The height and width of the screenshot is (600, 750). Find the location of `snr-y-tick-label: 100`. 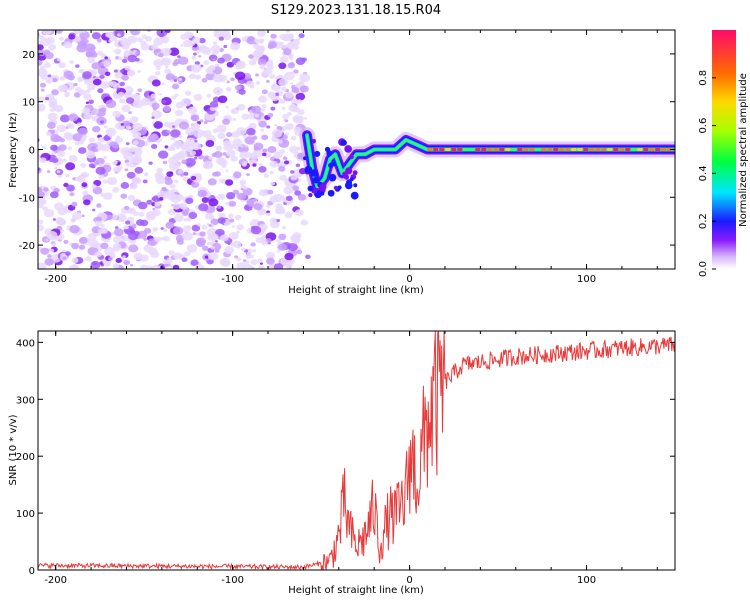

snr-y-tick-label: 100 is located at coordinates (25, 514).